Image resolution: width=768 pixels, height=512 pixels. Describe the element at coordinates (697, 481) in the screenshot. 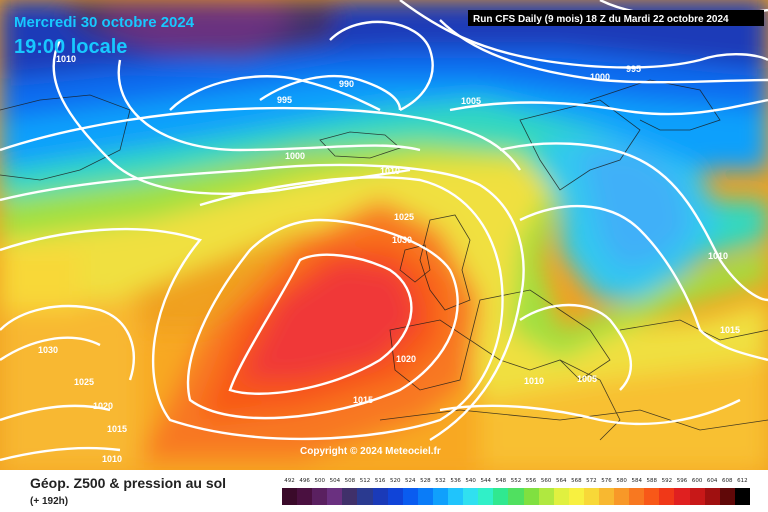

I see `legend-label: 600` at that location.